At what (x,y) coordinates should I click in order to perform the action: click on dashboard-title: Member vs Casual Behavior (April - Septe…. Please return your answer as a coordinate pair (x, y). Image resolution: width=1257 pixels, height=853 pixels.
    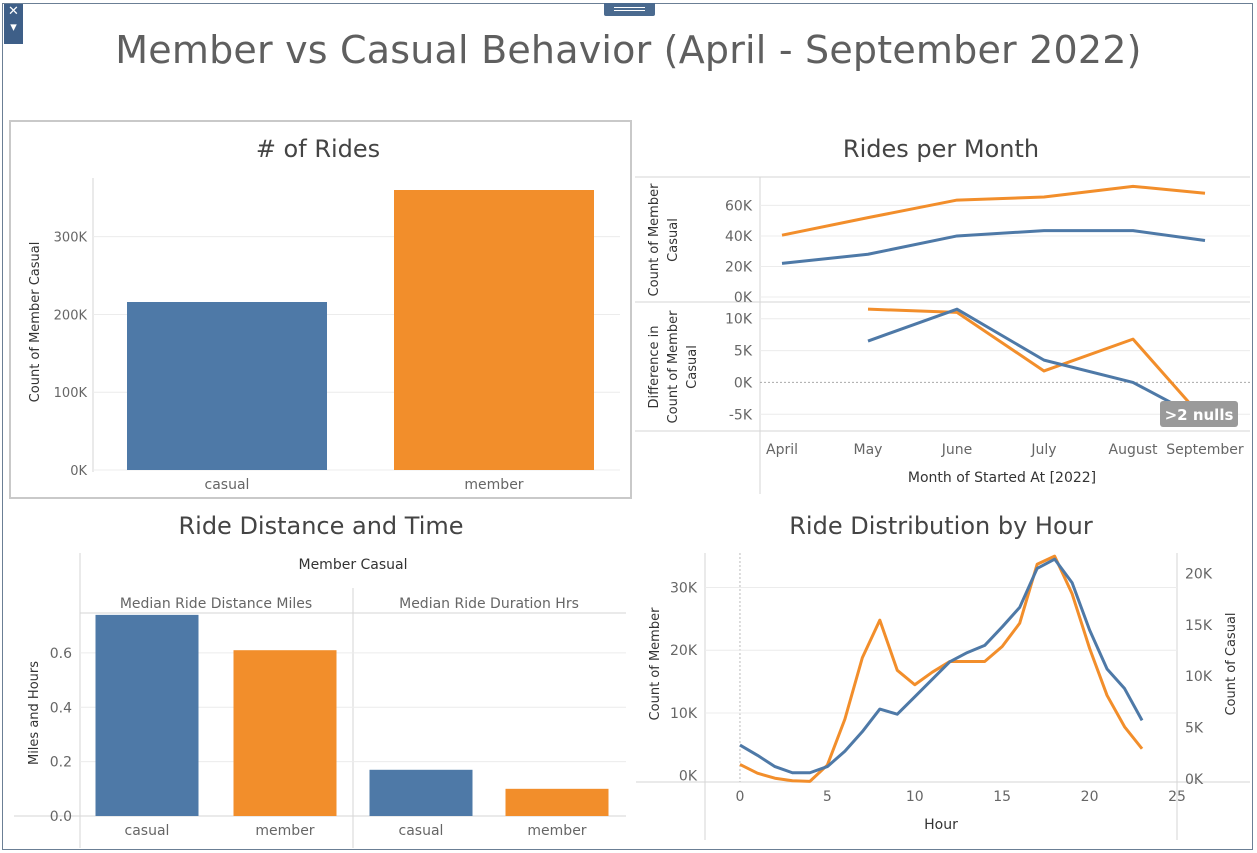
    Looking at the image, I should click on (628, 50).